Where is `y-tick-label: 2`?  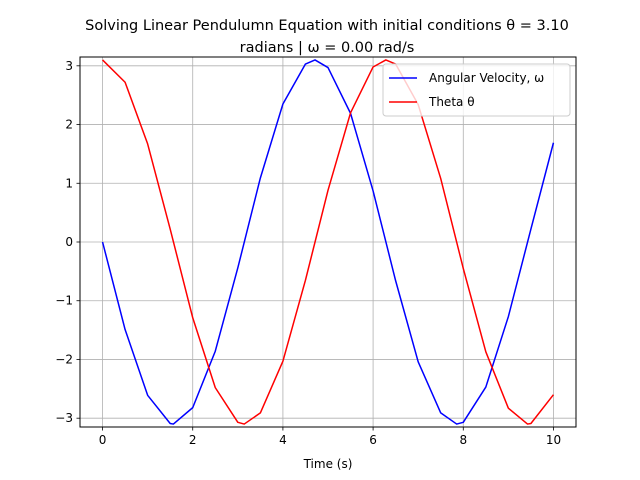
y-tick-label: 2 is located at coordinates (69, 125).